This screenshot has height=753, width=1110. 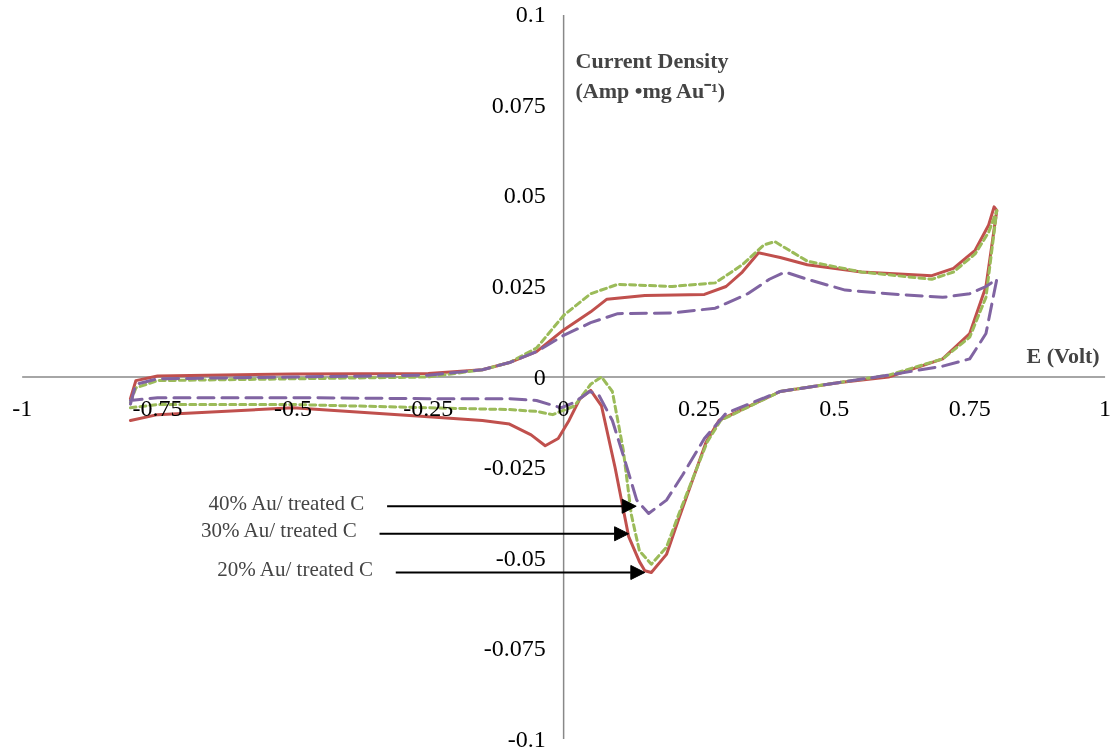 I want to click on y-tick-label: 0, so click(x=539, y=376).